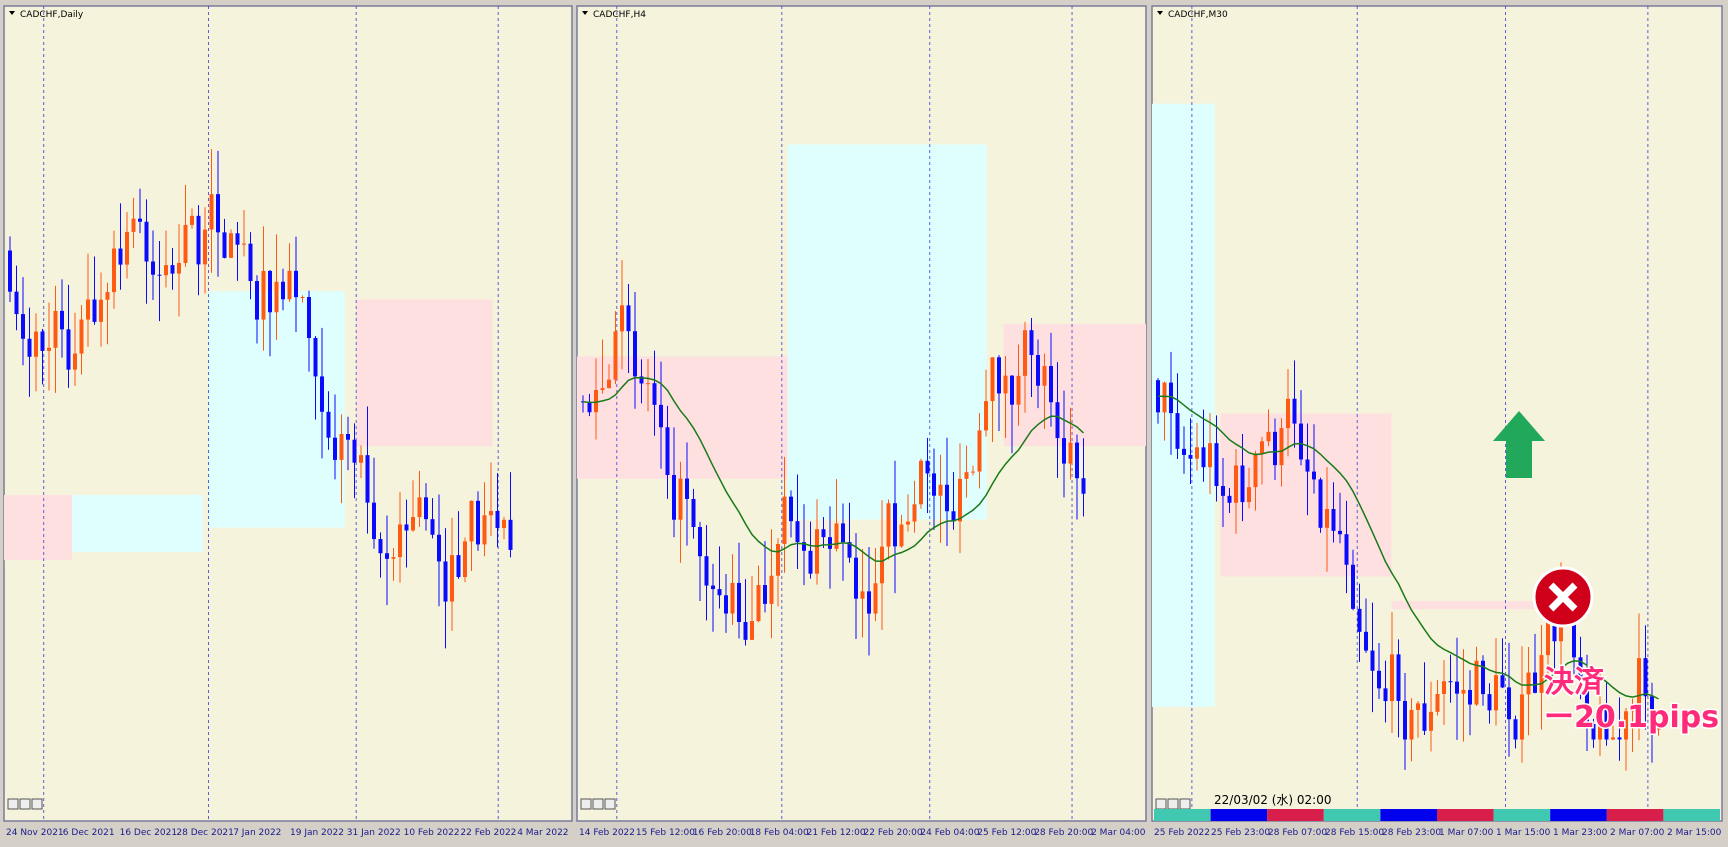 The height and width of the screenshot is (847, 1728). I want to click on x-axis-label: 24 Nov 2021, so click(35, 833).